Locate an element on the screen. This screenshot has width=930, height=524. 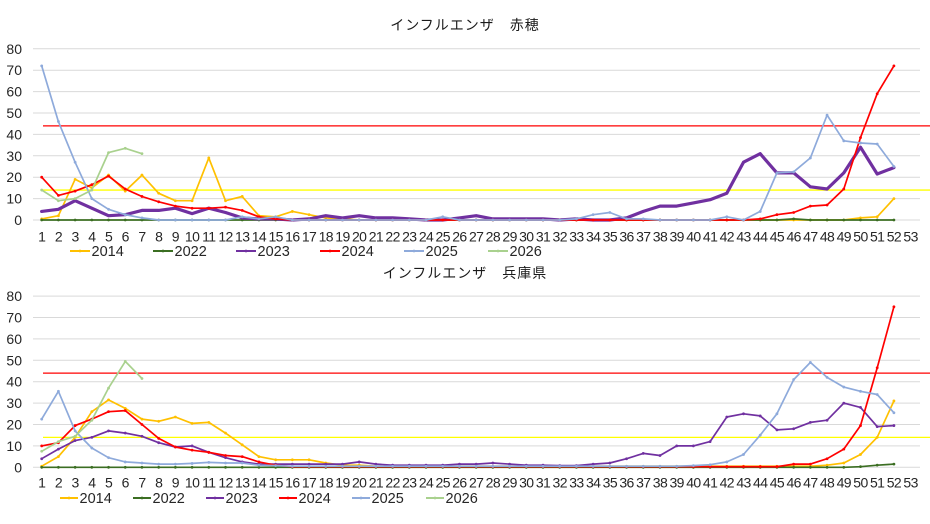
legend-item-2026: 2026 is located at coordinates (452, 499).